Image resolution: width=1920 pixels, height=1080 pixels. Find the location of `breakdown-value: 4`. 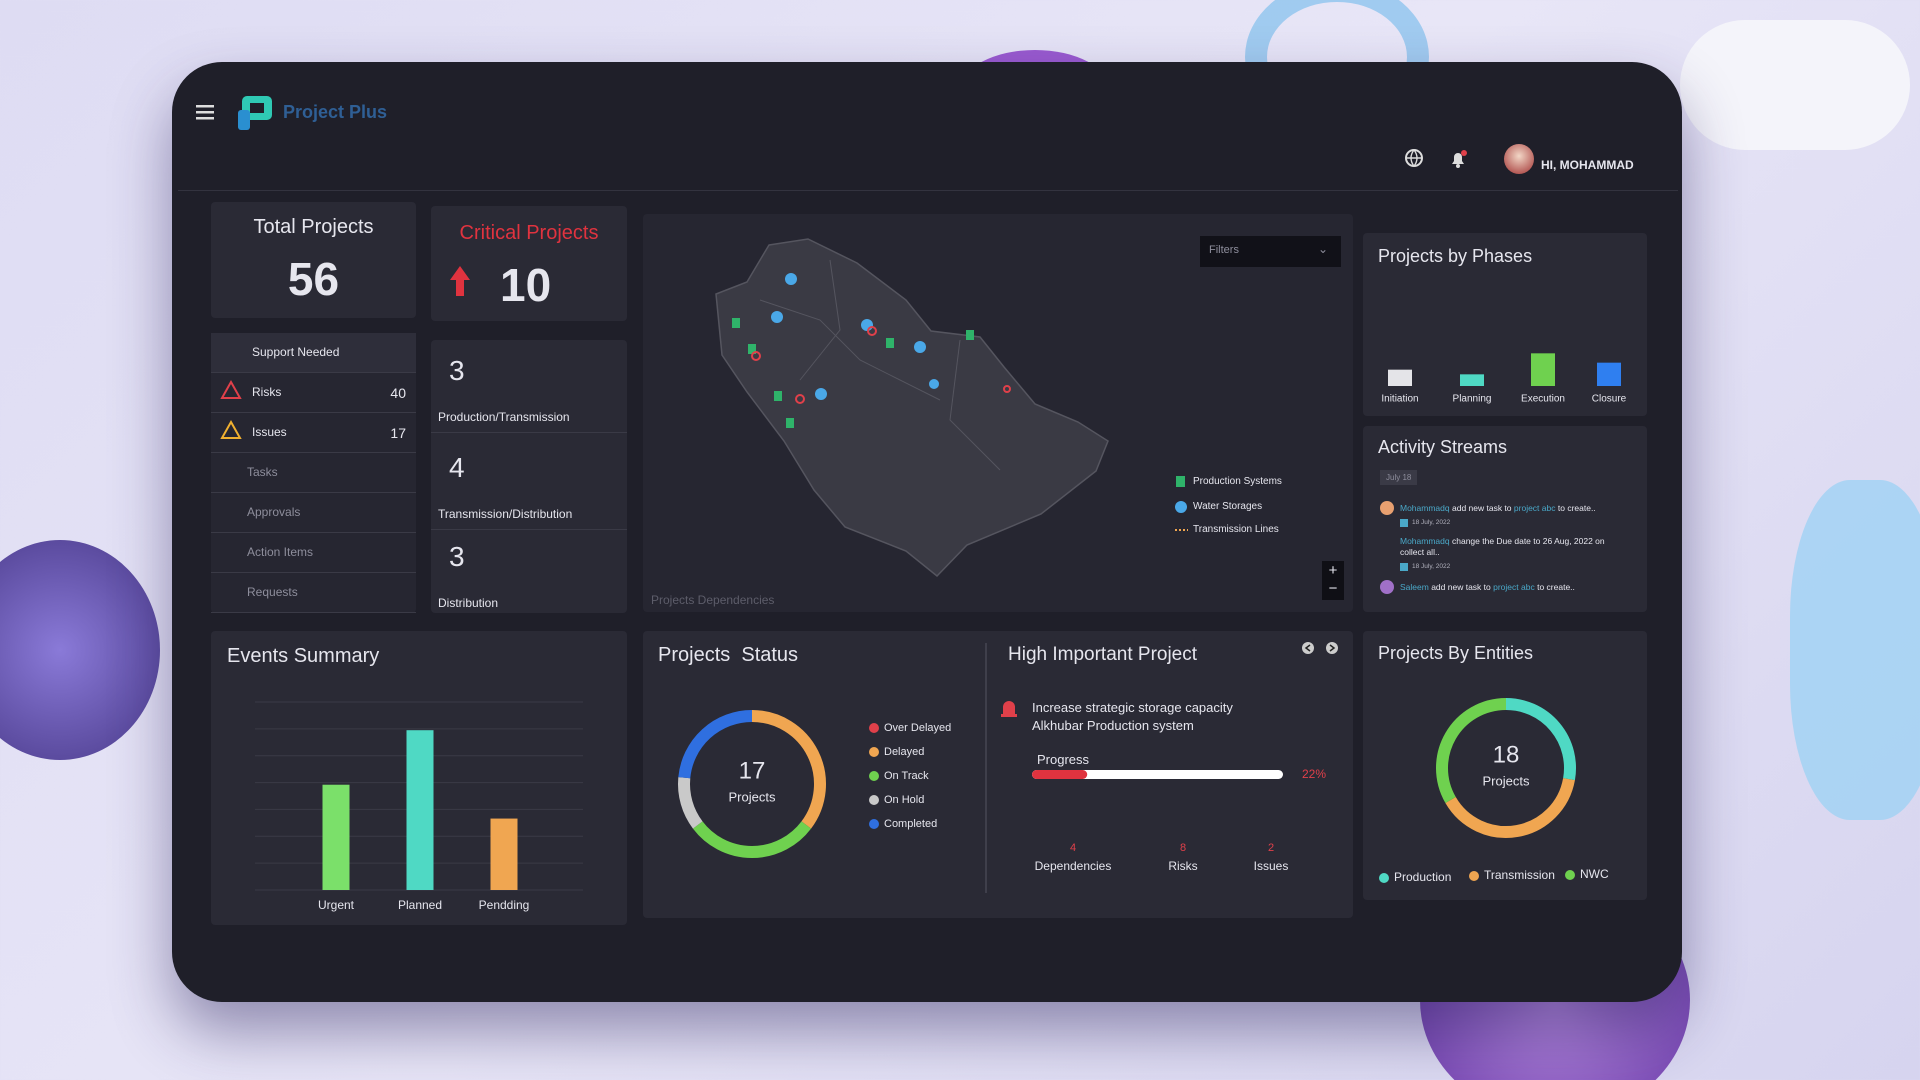

breakdown-value: 4 is located at coordinates (457, 467).